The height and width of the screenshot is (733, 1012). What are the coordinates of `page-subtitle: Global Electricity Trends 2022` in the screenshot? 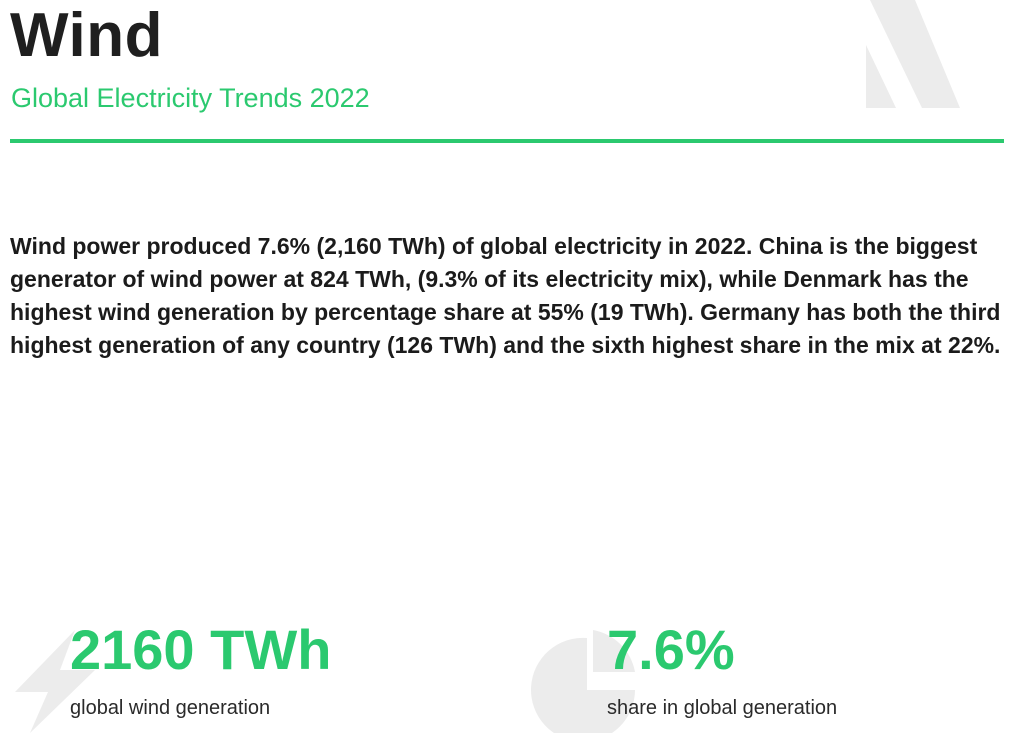 It's located at (190, 98).